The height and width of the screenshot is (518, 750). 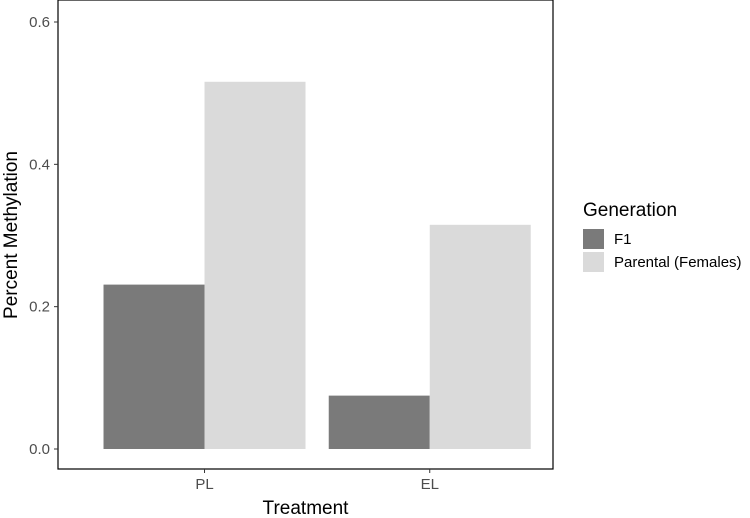 I want to click on x-axis-title: Treatment, so click(x=306, y=508).